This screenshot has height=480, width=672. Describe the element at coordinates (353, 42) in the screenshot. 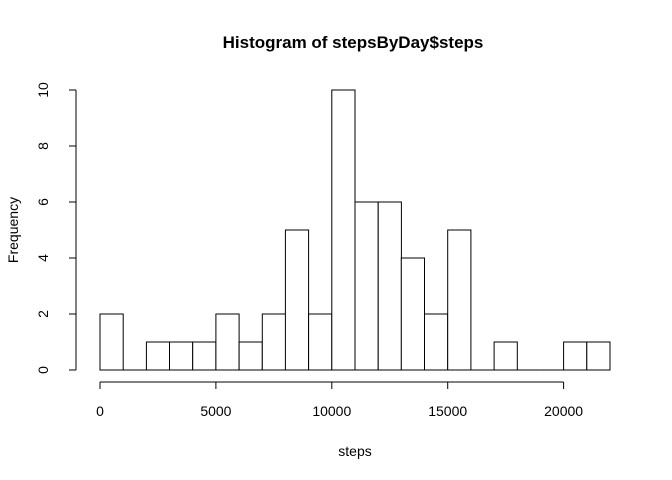

I see `chart-title: Histogram of stepsByDay$steps` at that location.